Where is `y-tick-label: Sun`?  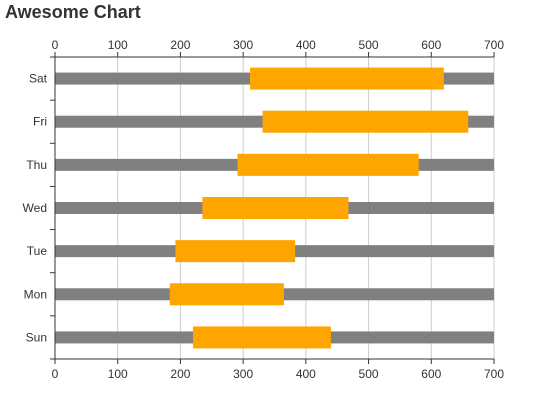
y-tick-label: Sun is located at coordinates (36, 337).